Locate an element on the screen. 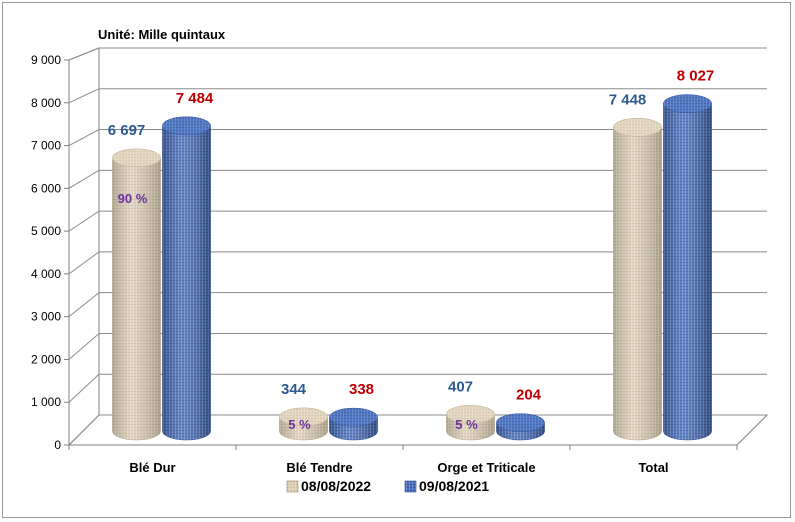 The image size is (795, 522). y-tick-label: 9 000 is located at coordinates (46, 60).